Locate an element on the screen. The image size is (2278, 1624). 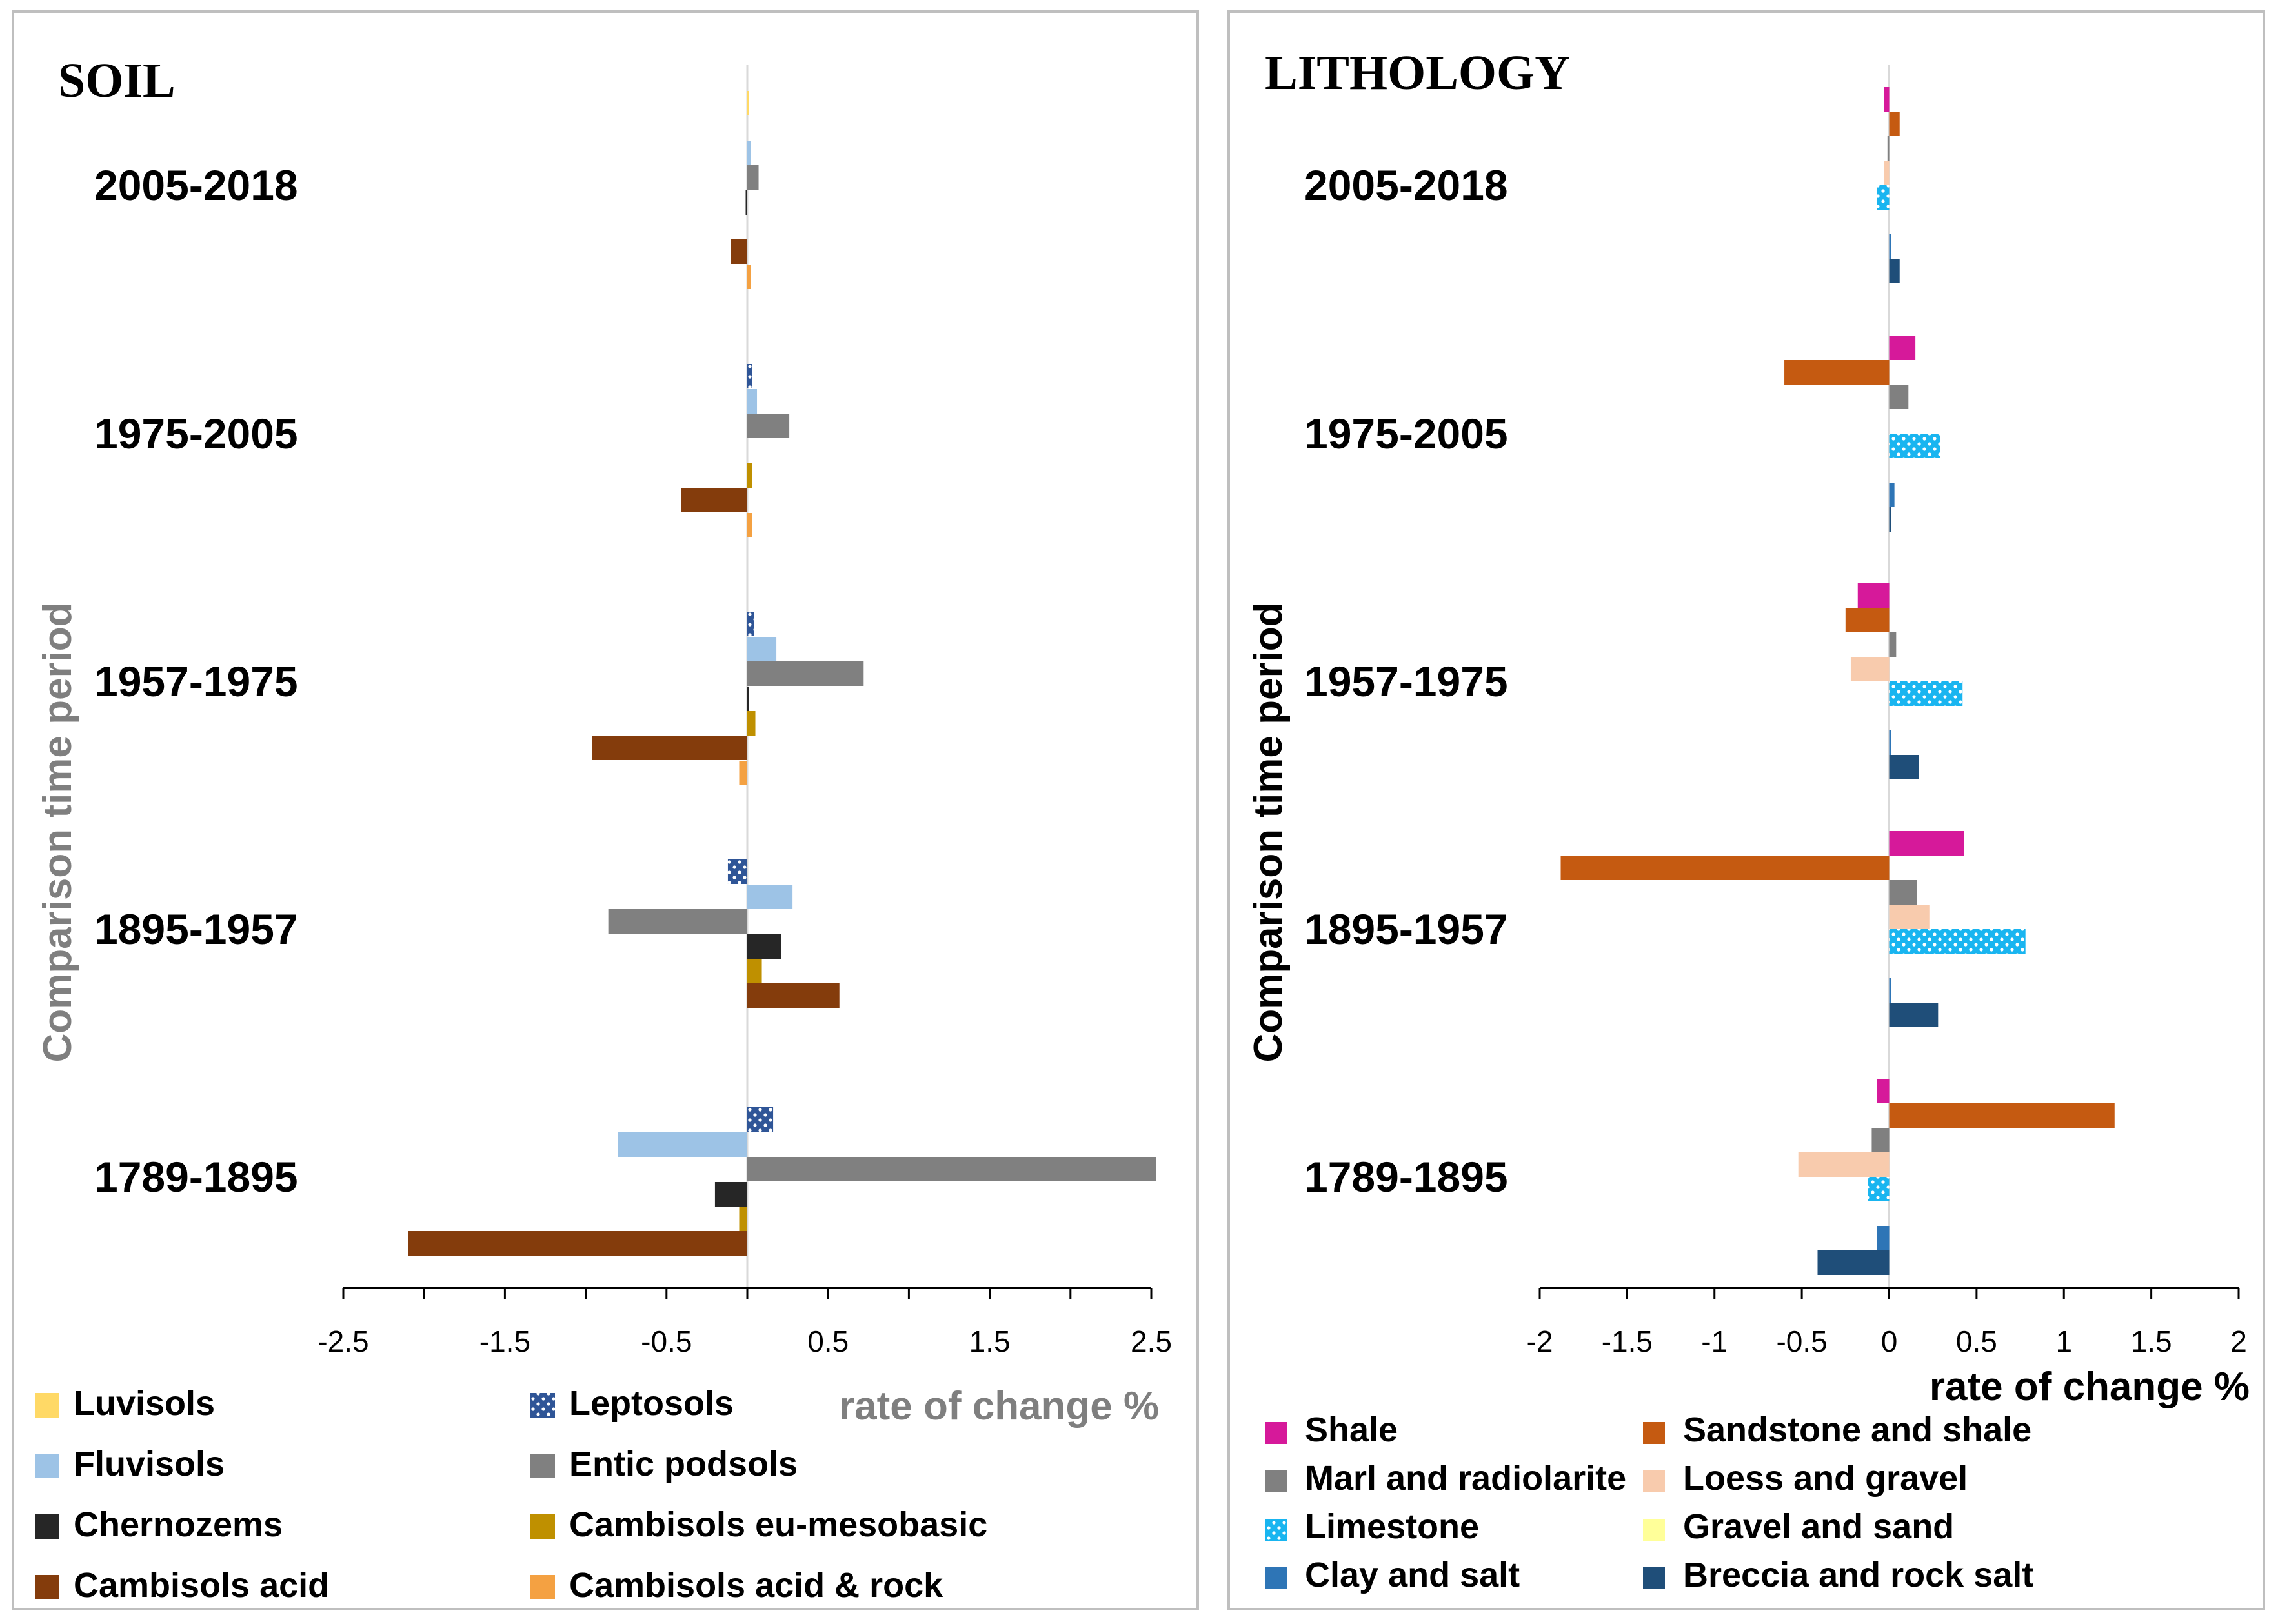
legend-swatch-luvisols is located at coordinates (47, 1405).